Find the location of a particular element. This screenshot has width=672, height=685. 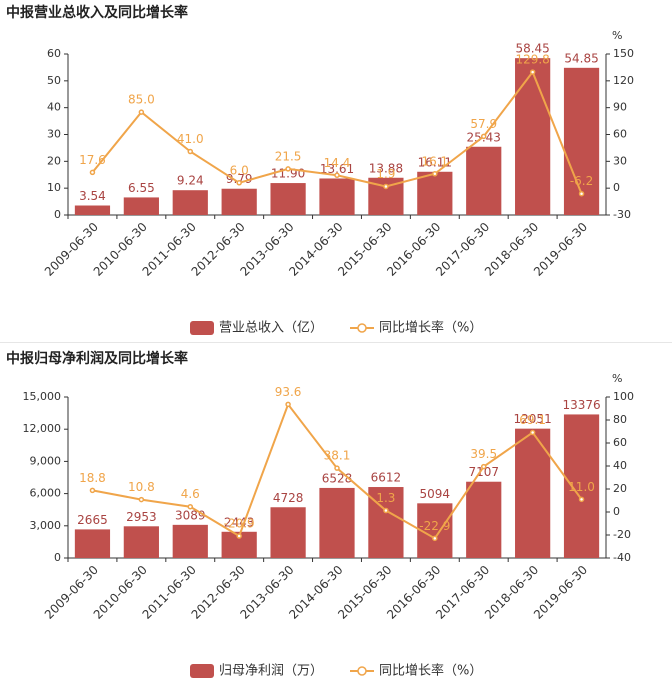

y-tick-label: 20 is located at coordinates (54, 160).